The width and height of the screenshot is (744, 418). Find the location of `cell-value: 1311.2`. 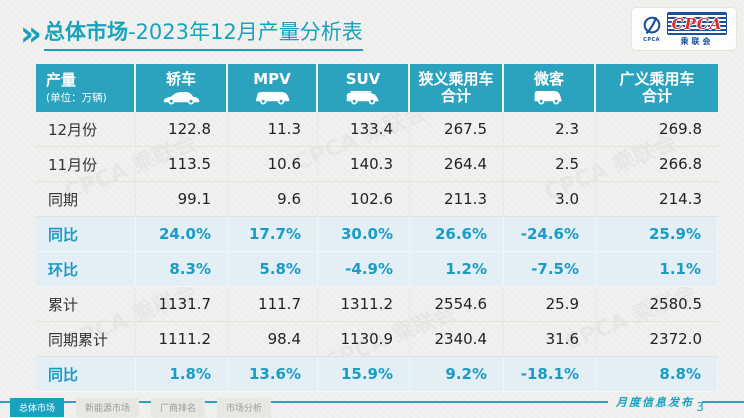

cell-value: 1311.2 is located at coordinates (364, 304).